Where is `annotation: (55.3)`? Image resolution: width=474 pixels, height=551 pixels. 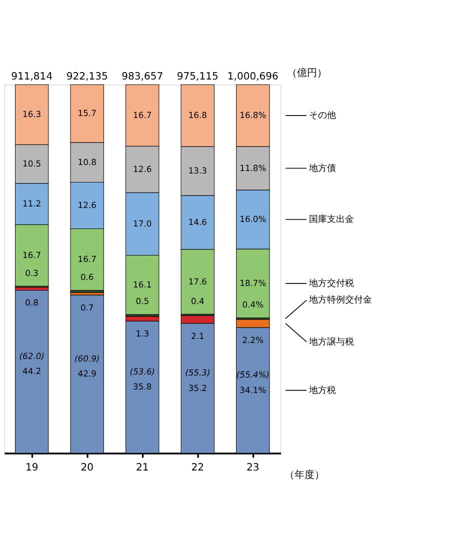
annotation: (55.3) is located at coordinates (197, 373).